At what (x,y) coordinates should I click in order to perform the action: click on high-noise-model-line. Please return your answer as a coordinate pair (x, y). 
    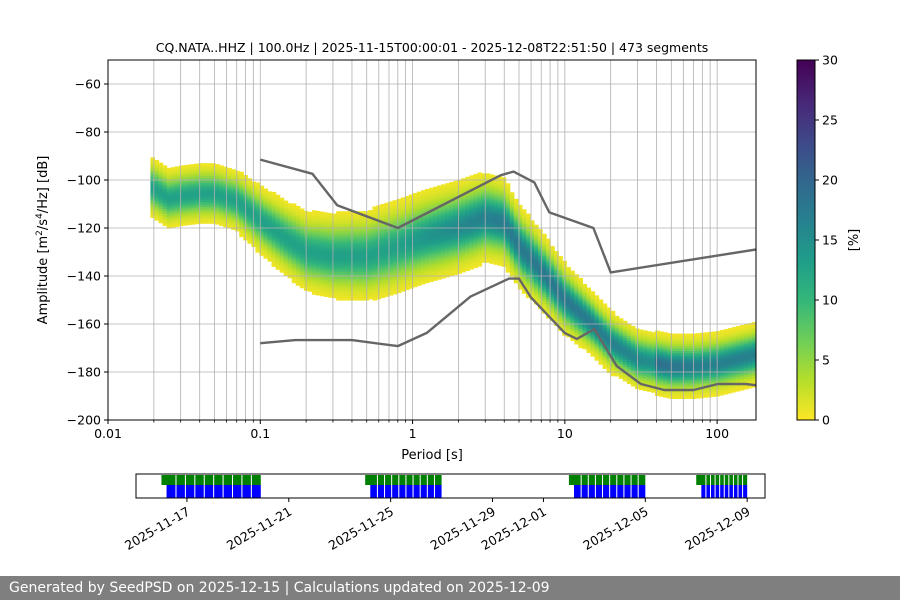
    Looking at the image, I should click on (507, 216).